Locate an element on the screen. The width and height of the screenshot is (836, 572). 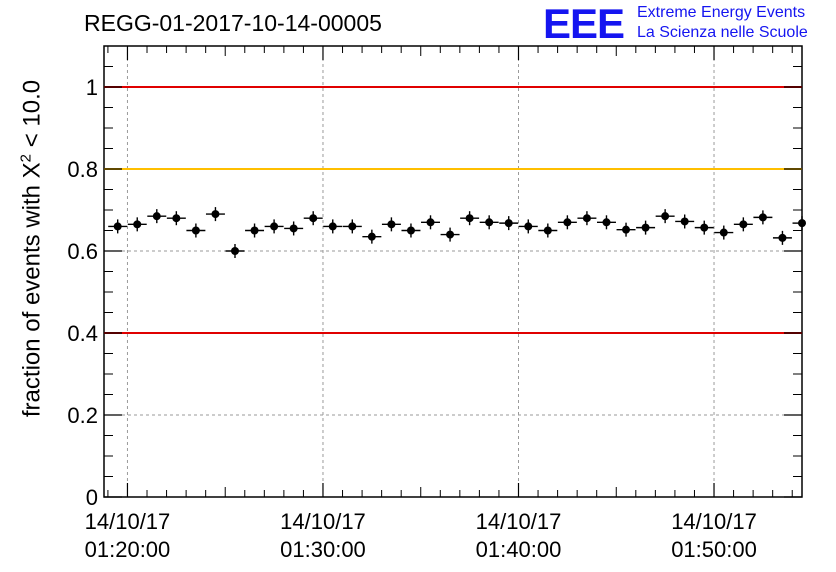
y-tick-label: 0.2 is located at coordinates (82, 415).